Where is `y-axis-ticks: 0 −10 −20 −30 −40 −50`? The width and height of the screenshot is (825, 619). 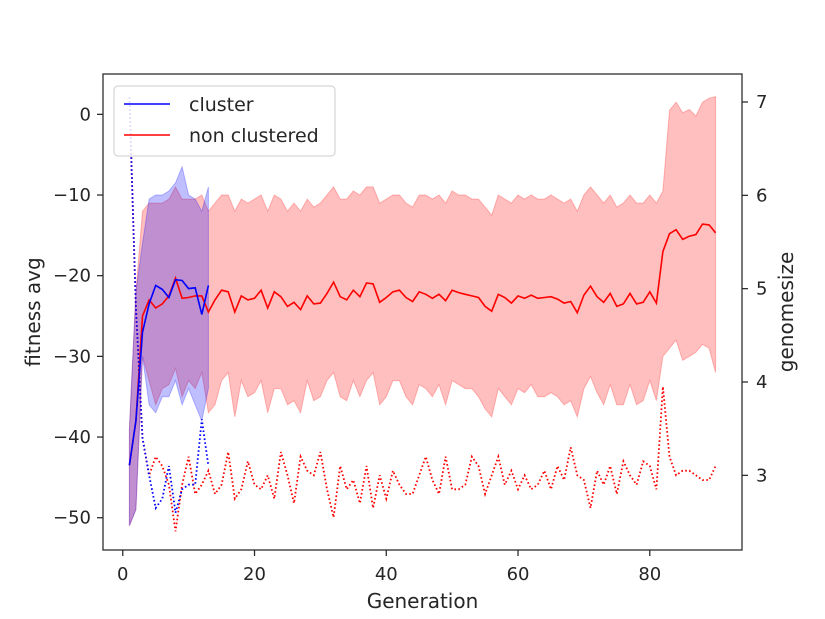 y-axis-ticks: 0 −10 −20 −30 −40 −50 is located at coordinates (78, 316).